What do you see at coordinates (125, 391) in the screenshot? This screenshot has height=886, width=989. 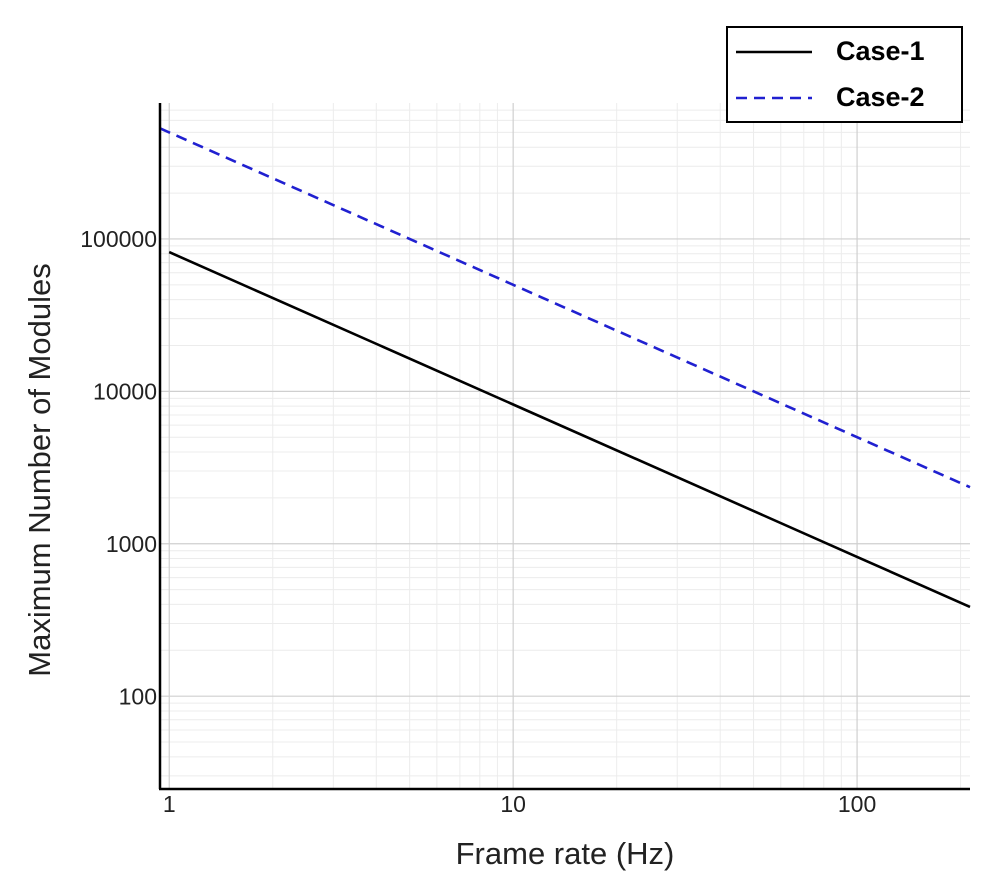 I see `y-tick-label: 10000` at bounding box center [125, 391].